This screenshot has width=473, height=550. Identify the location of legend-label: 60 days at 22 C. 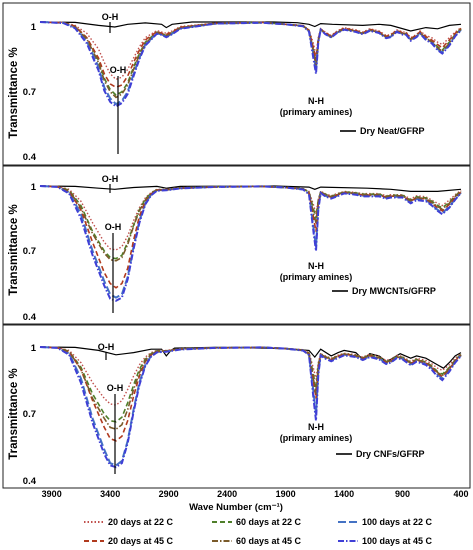
(269, 522).